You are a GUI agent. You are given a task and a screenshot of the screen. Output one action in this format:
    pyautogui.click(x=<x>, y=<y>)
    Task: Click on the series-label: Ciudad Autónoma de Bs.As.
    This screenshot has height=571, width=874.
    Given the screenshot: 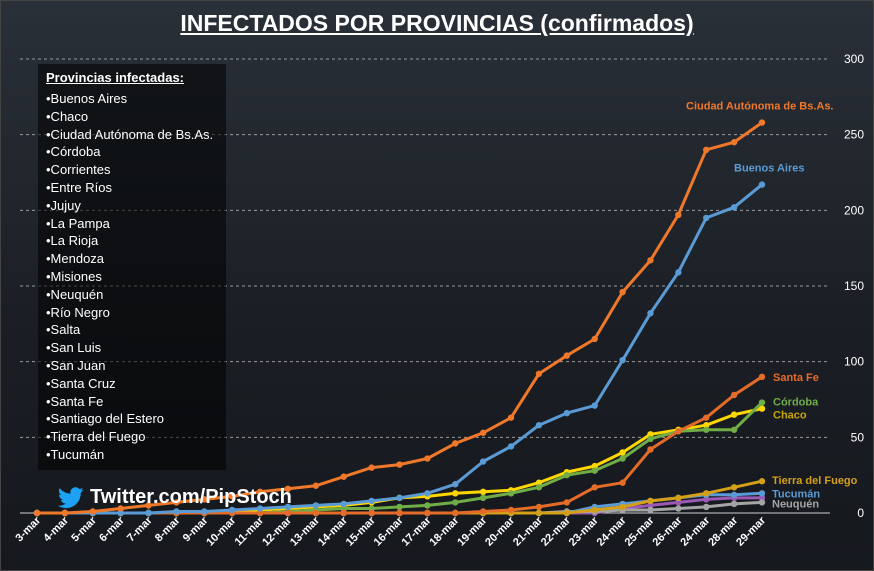 What is the action you would take?
    pyautogui.click(x=760, y=107)
    